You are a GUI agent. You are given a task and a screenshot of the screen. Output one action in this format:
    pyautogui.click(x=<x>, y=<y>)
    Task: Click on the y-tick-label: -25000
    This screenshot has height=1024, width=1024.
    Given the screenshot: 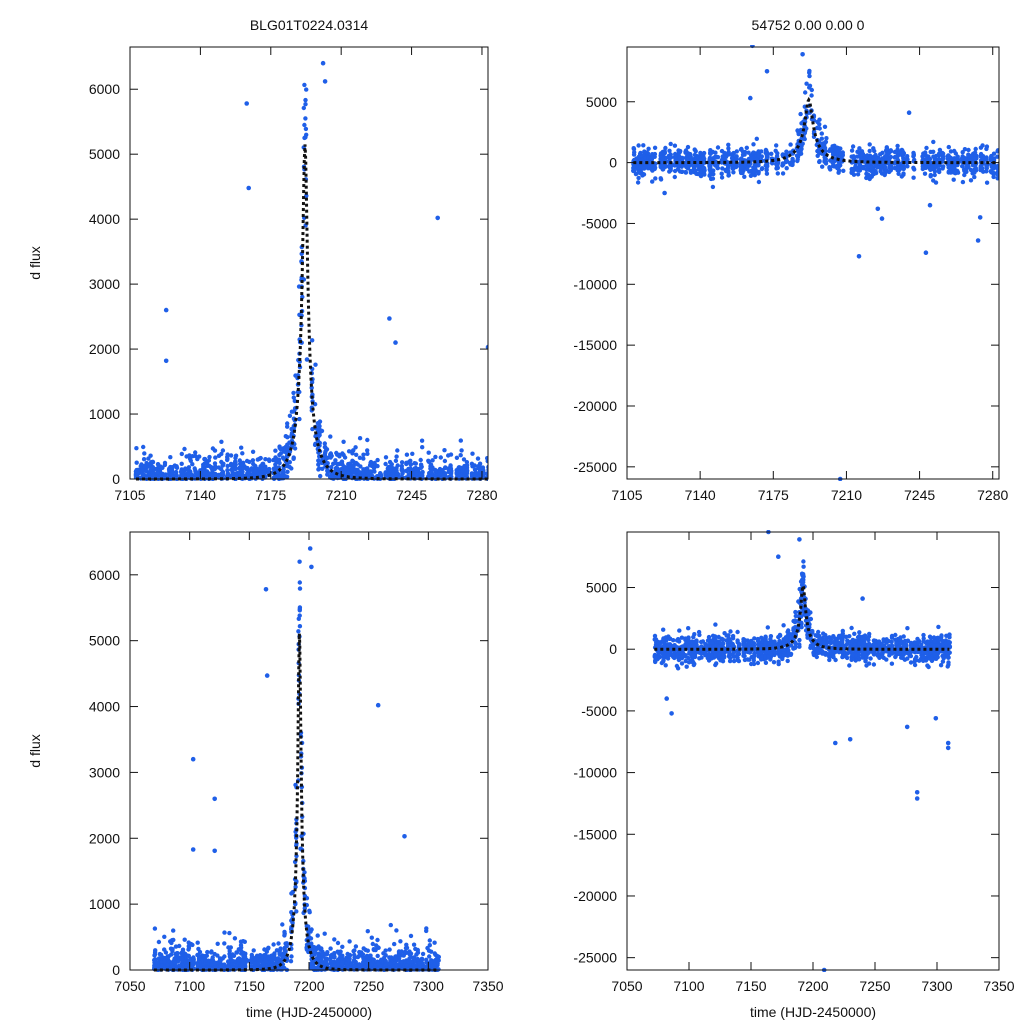 What is the action you would take?
    pyautogui.click(x=595, y=467)
    